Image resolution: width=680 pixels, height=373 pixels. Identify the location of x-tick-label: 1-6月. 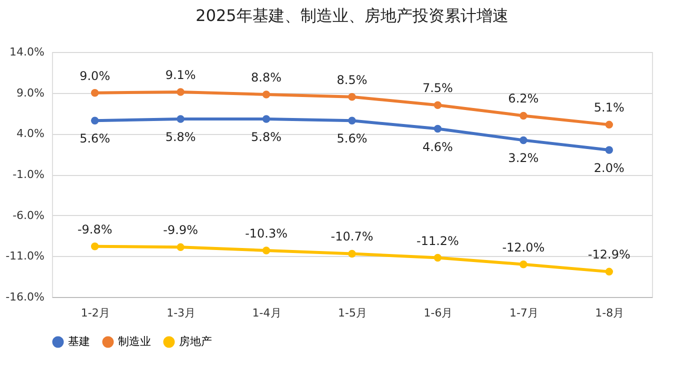
(438, 313).